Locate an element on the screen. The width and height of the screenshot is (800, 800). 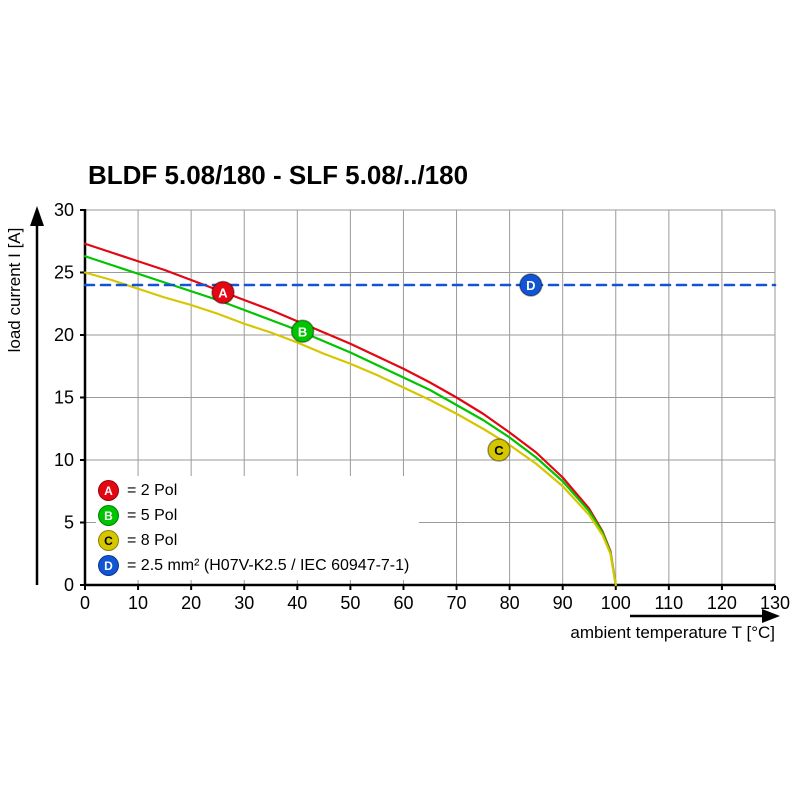
legend-marker-b-icon: B is located at coordinates (108, 515).